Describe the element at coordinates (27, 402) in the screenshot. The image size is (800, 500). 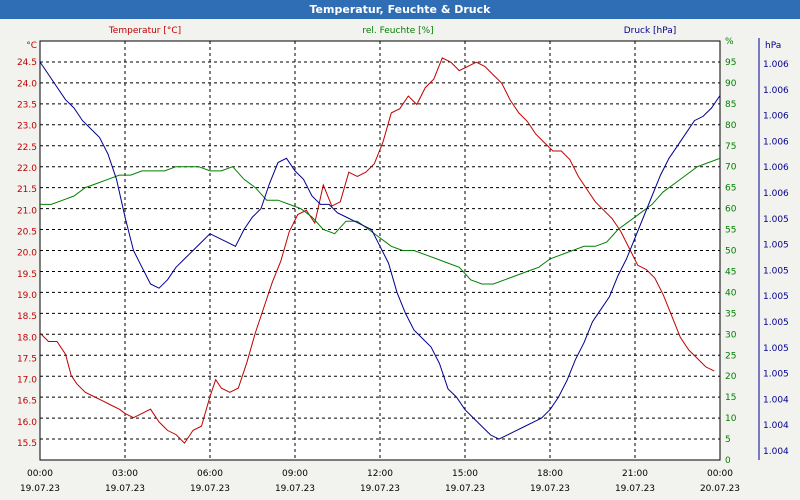
I see `y-left-tick: 16.5` at that location.